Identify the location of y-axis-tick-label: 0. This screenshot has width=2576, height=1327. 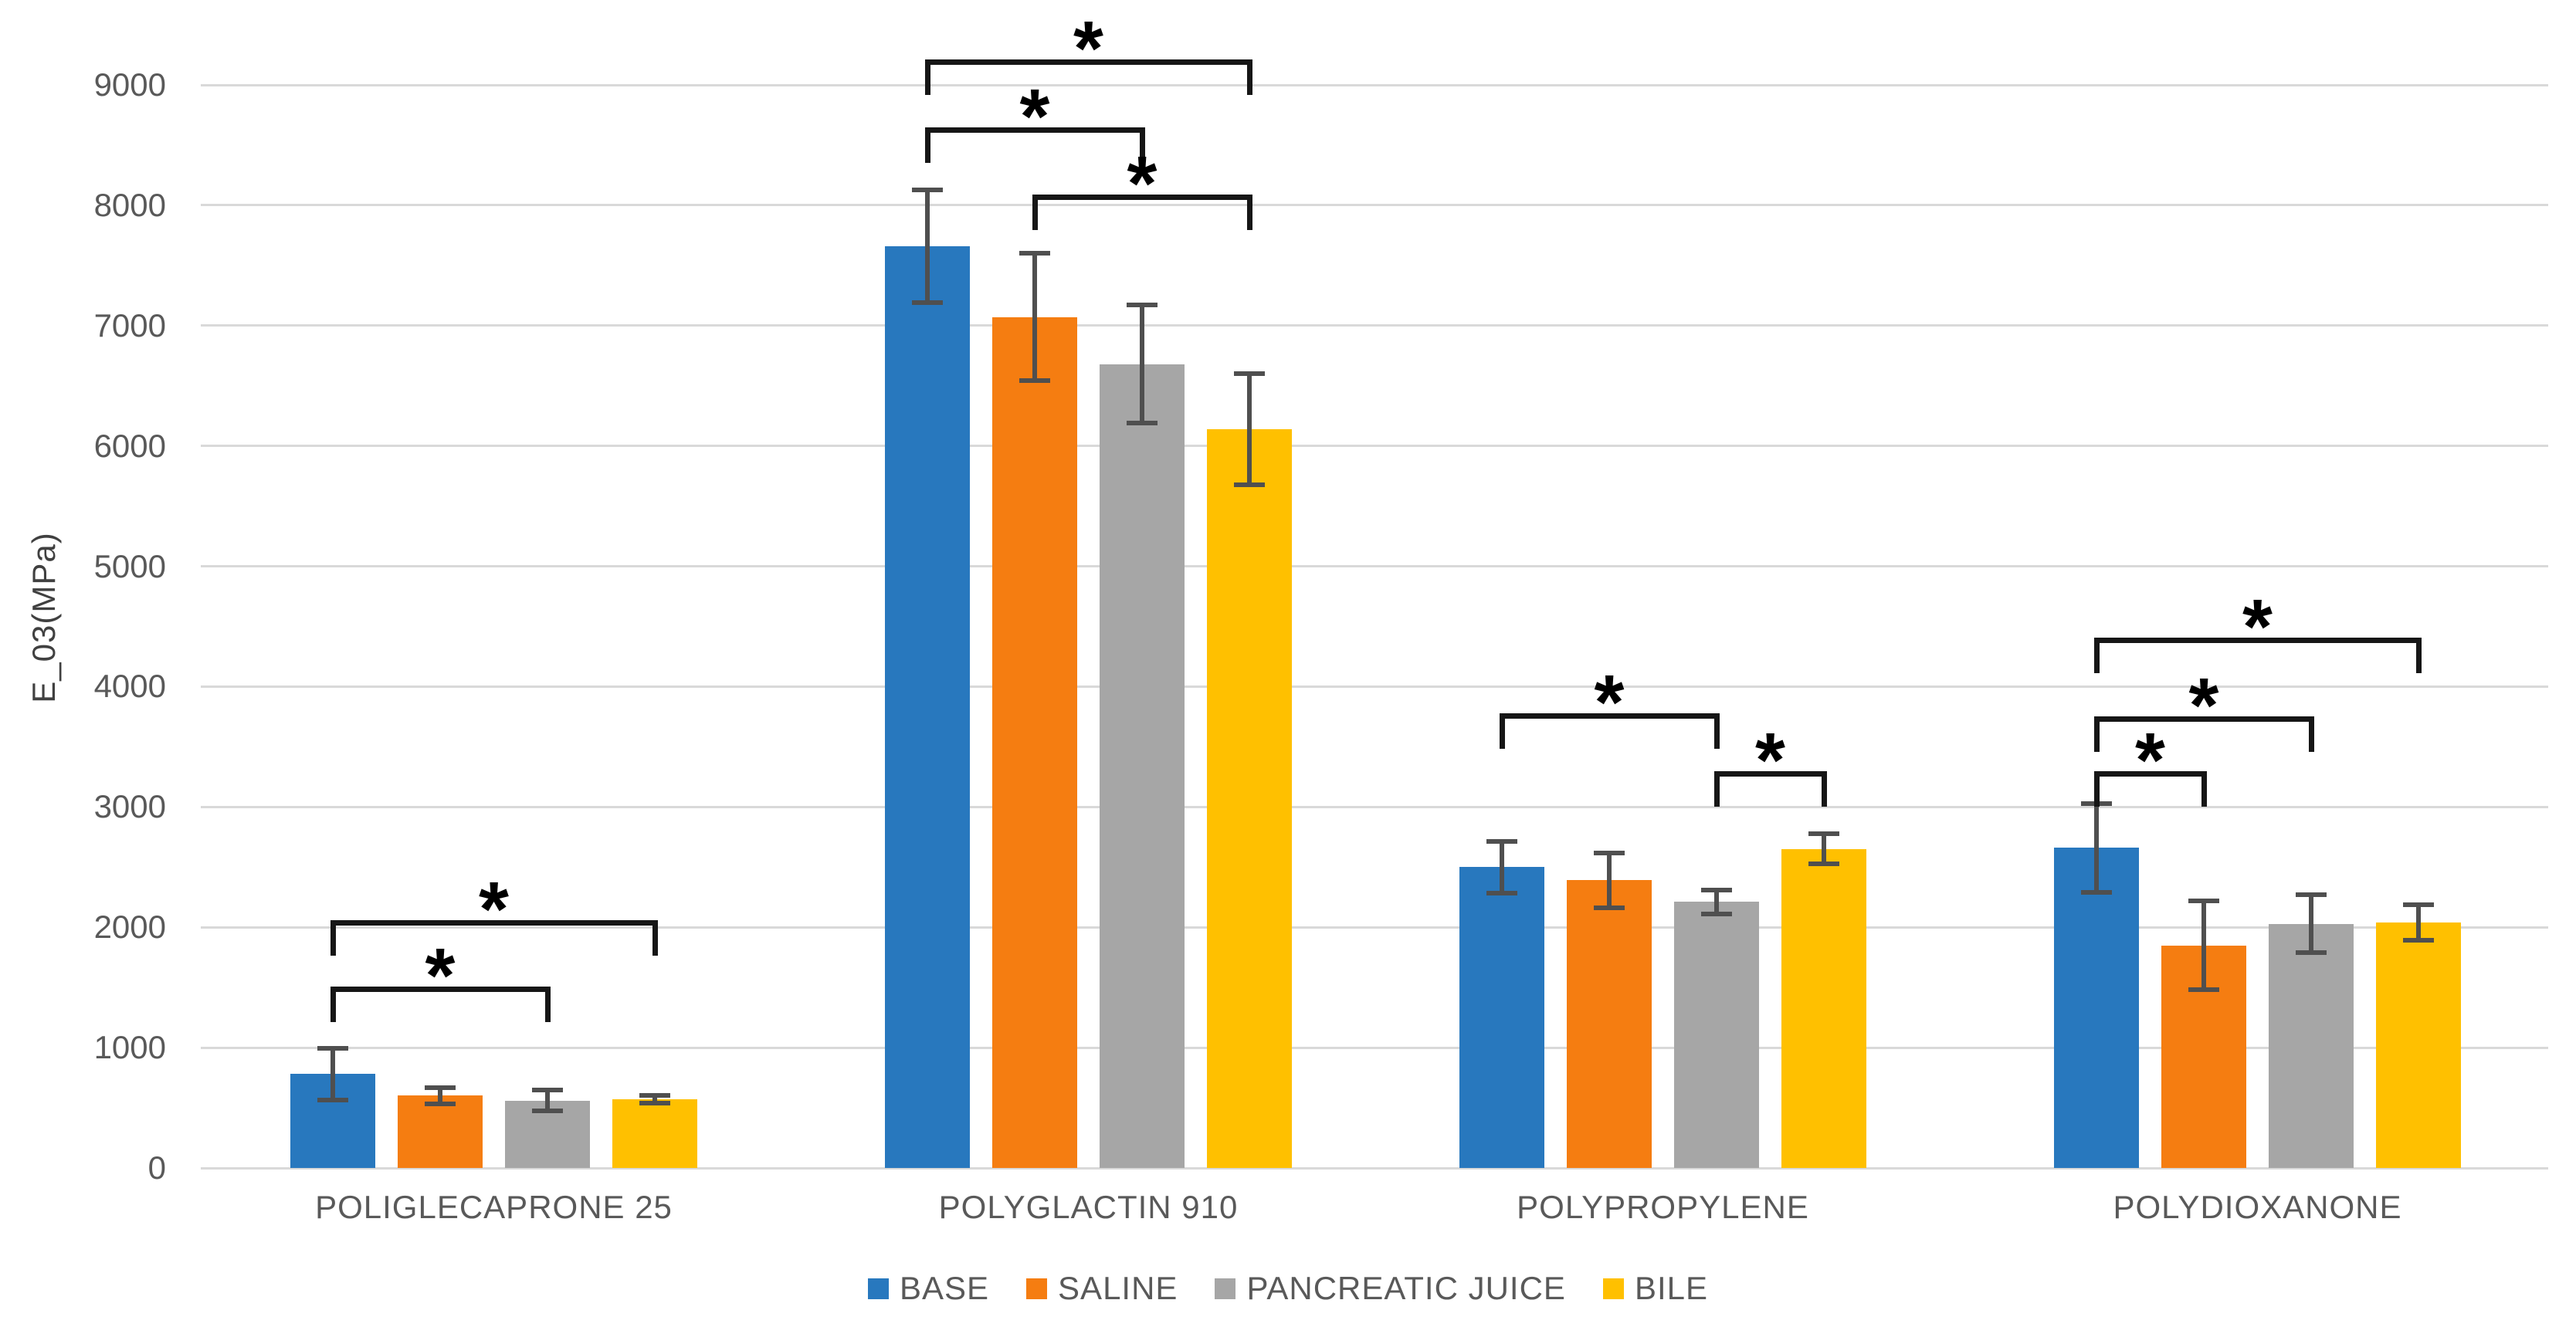
(156, 1167).